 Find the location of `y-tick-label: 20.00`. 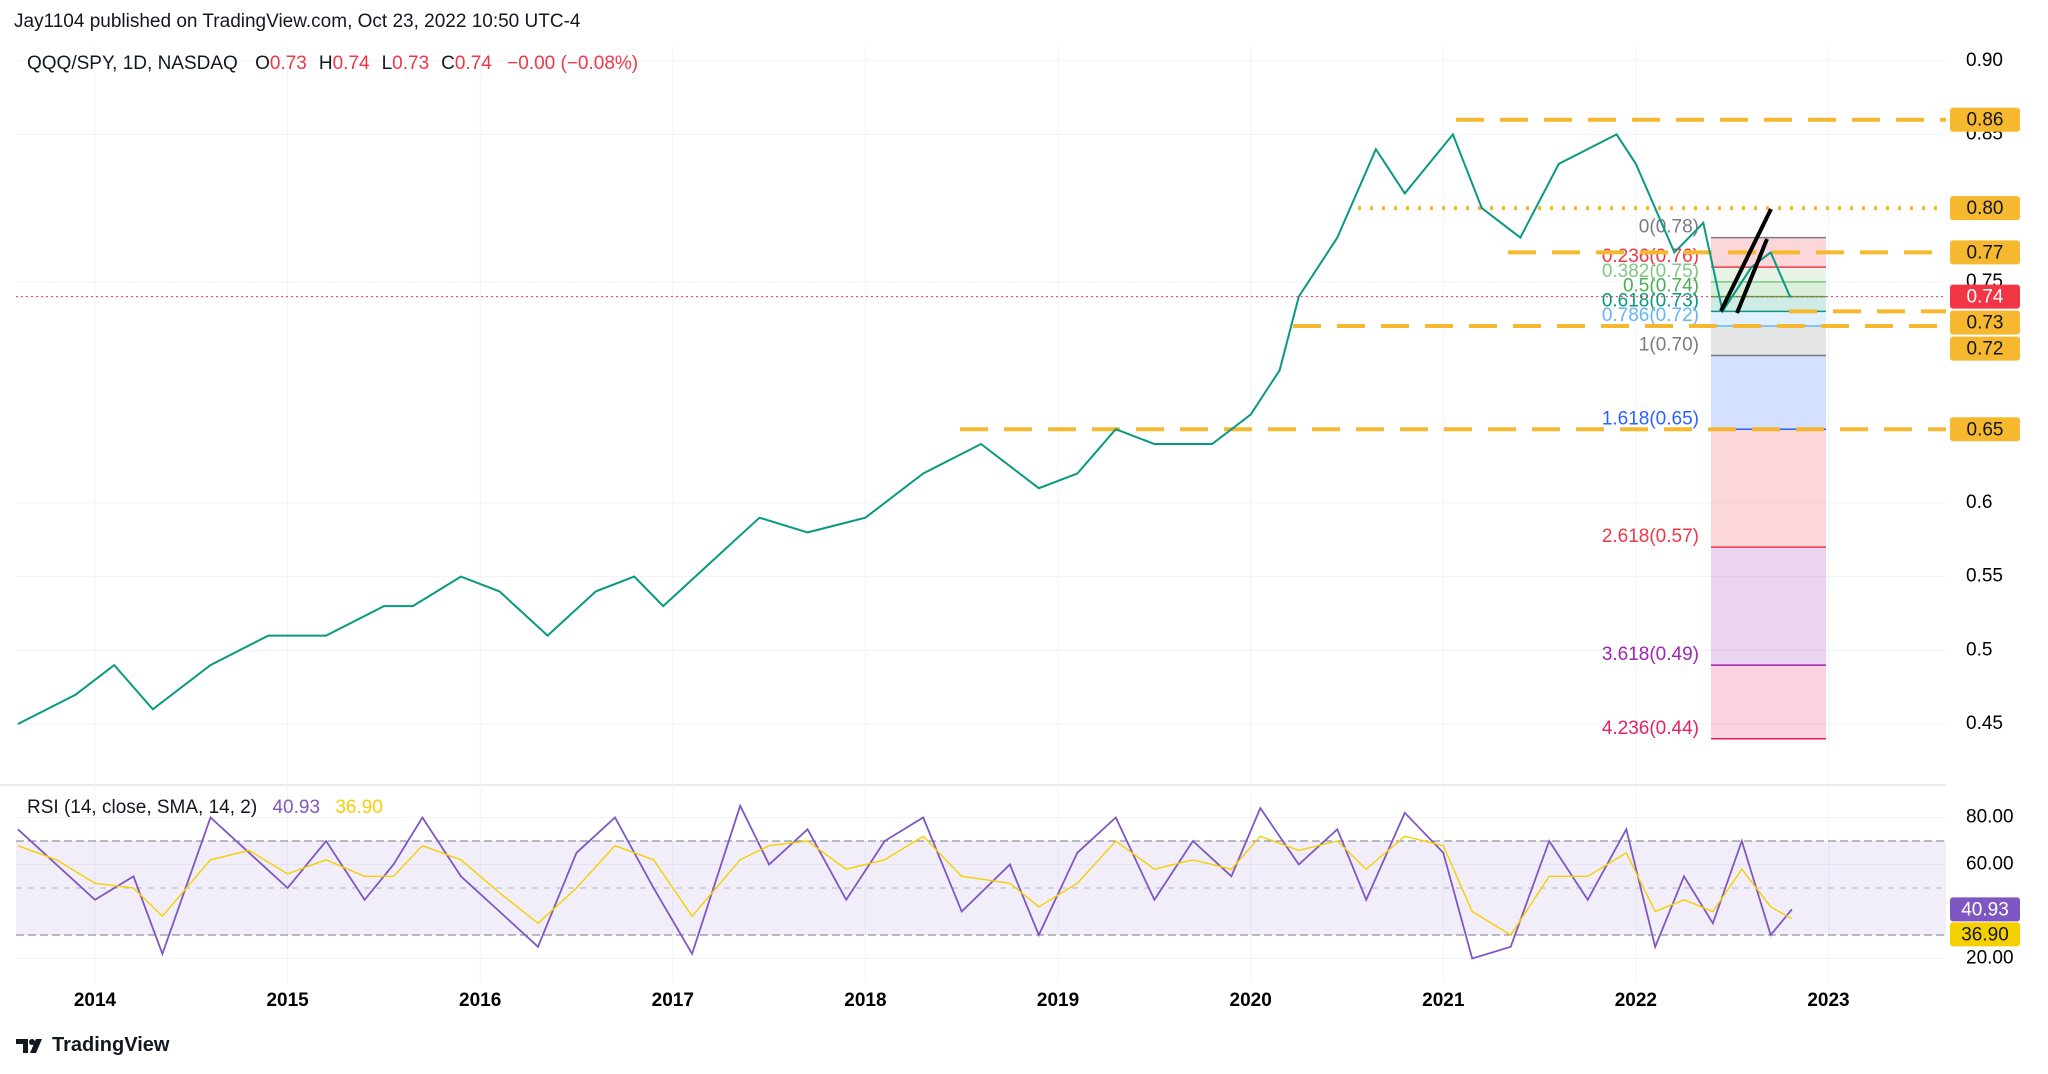

y-tick-label: 20.00 is located at coordinates (1990, 958).